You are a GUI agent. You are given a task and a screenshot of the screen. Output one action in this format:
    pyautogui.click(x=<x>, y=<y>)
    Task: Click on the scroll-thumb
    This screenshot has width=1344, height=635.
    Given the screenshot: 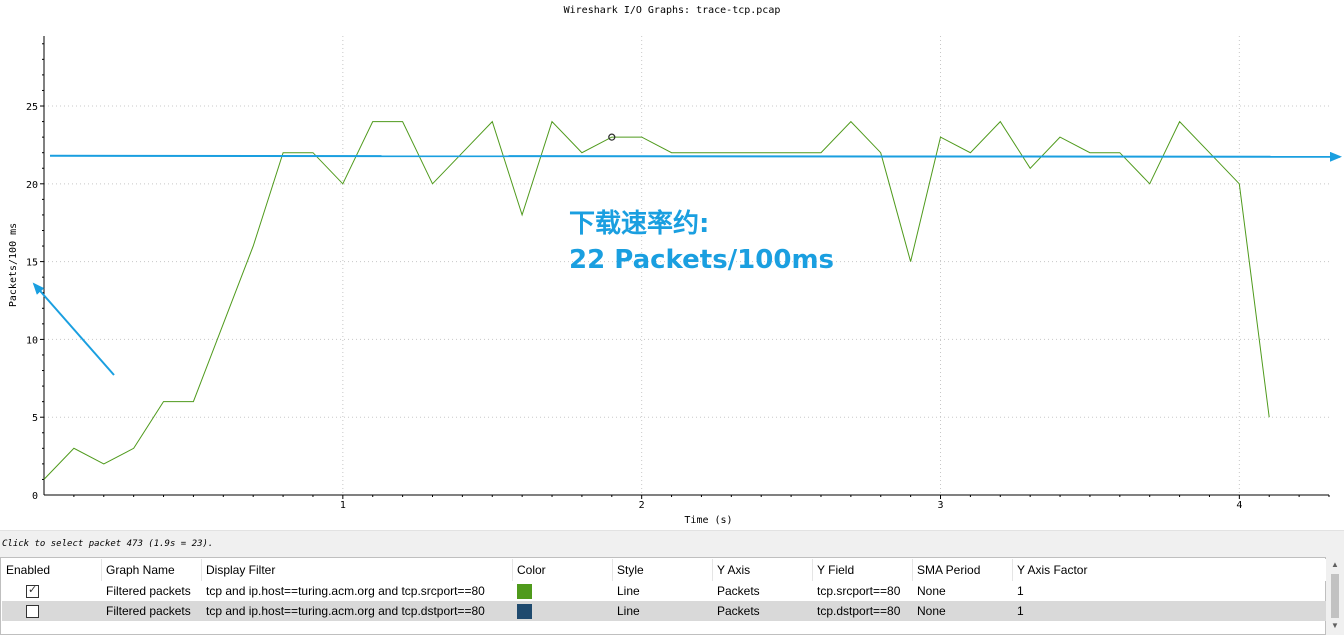 What is the action you would take?
    pyautogui.click(x=1335, y=596)
    